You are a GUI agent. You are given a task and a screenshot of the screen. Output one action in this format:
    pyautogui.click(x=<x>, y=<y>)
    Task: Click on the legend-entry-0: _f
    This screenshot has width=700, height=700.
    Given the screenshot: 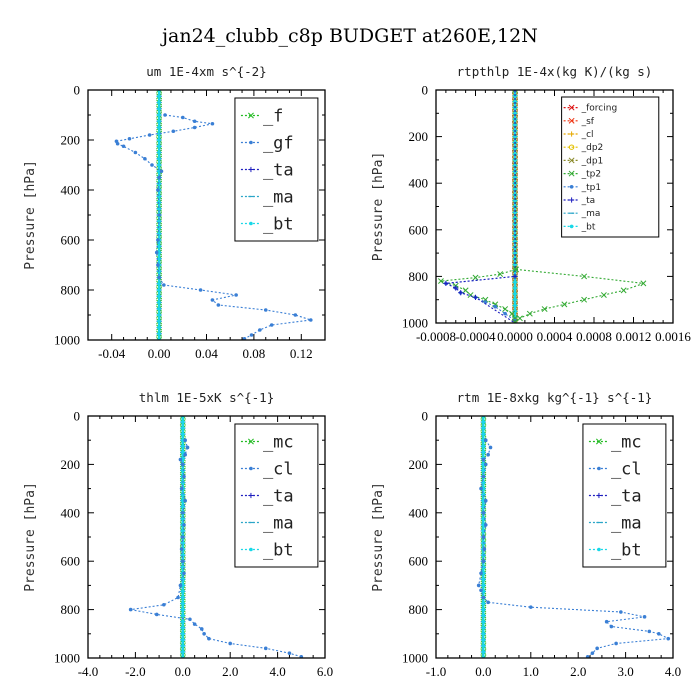 What is the action you would take?
    pyautogui.click(x=261, y=117)
    